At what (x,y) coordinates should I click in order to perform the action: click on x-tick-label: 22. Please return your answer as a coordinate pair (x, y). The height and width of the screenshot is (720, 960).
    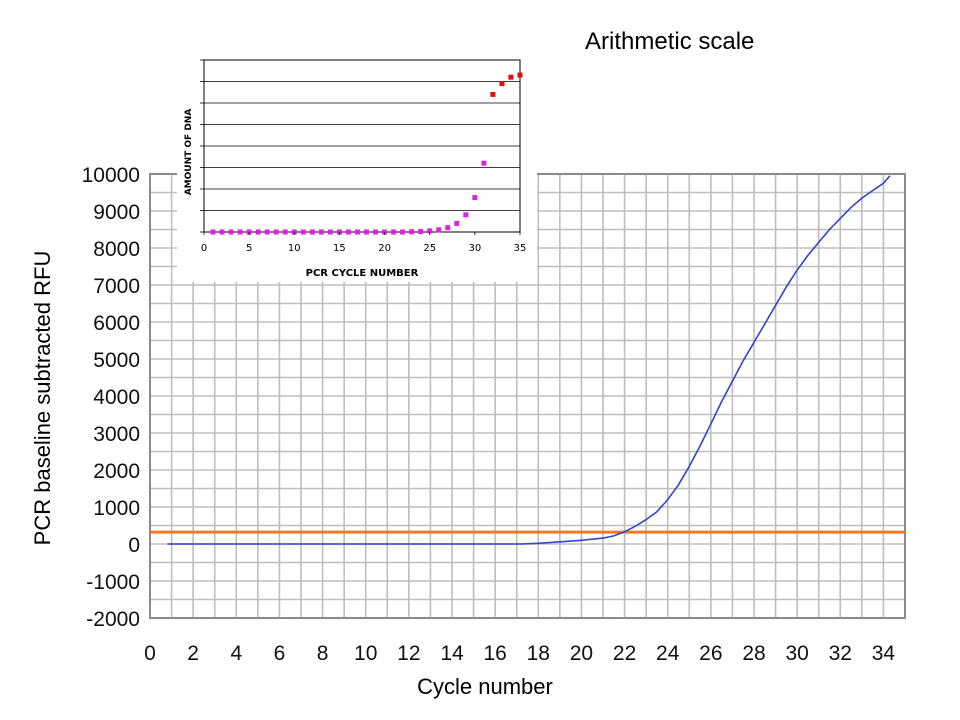
    Looking at the image, I should click on (624, 653).